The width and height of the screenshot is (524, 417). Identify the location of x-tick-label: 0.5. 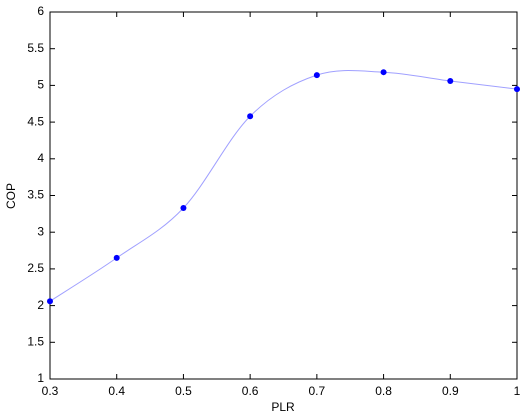
(183, 391).